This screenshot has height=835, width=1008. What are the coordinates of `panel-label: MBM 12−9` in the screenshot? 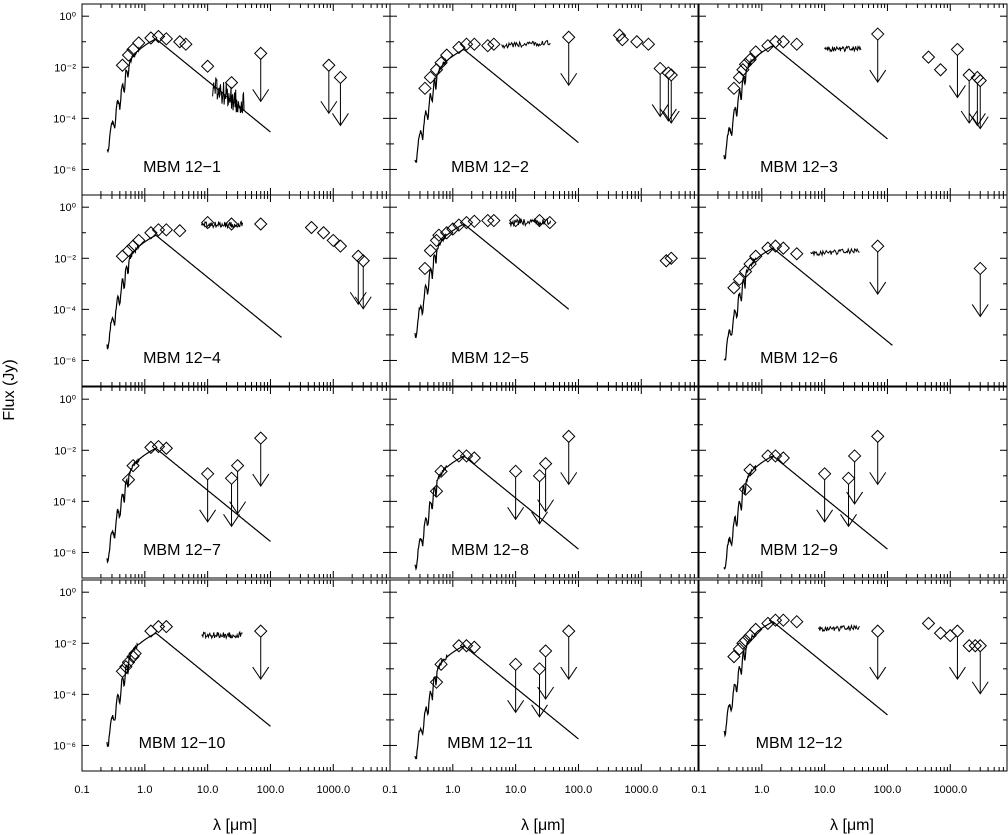 It's located at (799, 550).